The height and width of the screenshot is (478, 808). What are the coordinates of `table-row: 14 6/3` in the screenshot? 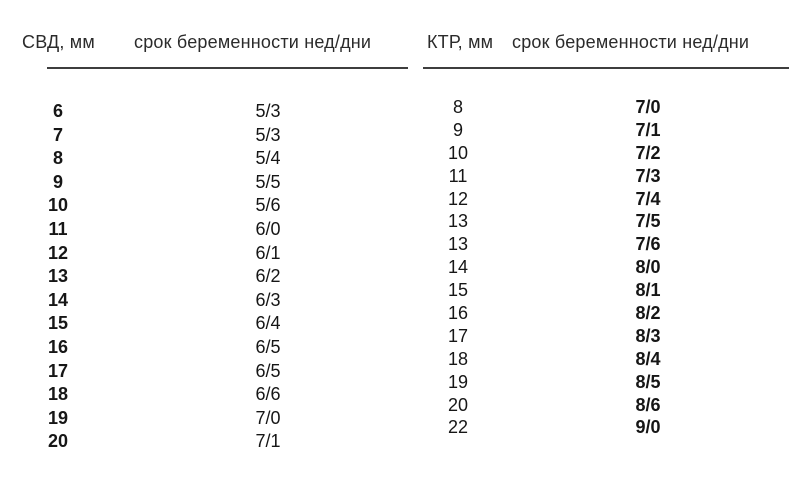 It's located at (404, 301).